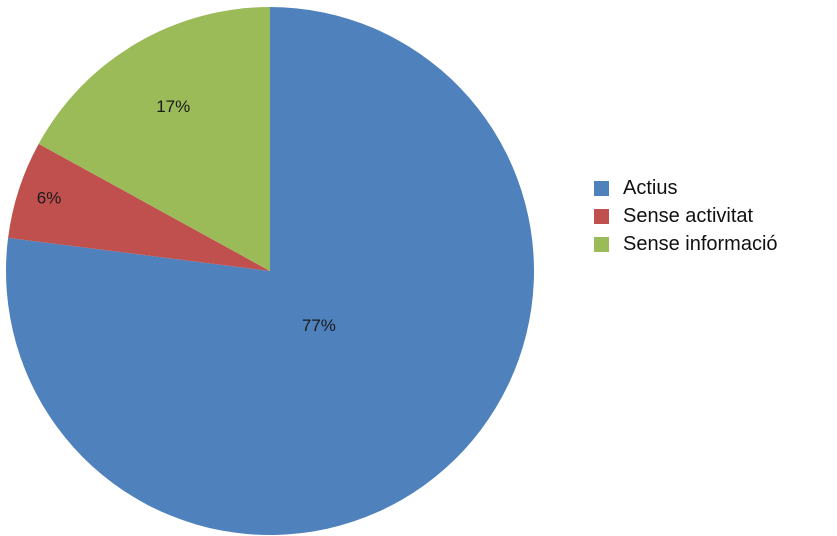 This screenshot has width=837, height=536. Describe the element at coordinates (319, 325) in the screenshot. I see `data-label-actius: 77%` at that location.